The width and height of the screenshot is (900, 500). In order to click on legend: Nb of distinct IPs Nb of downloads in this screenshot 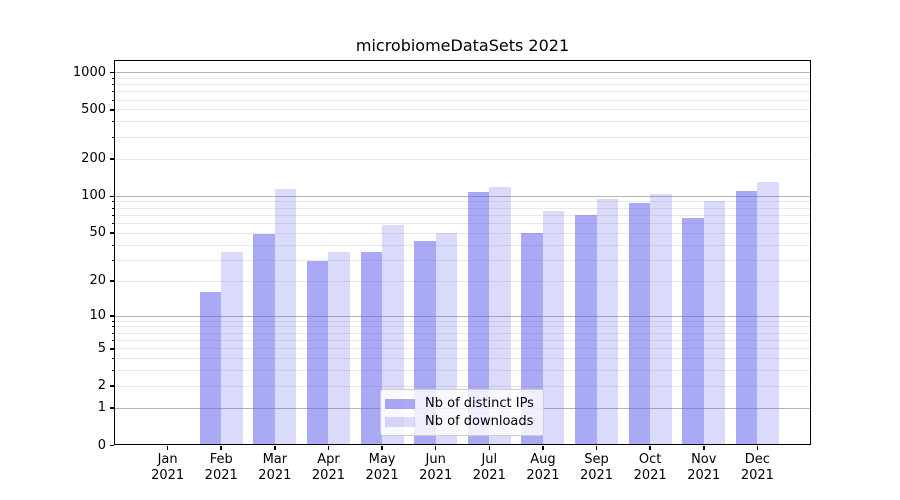, I will do `click(462, 412)`.